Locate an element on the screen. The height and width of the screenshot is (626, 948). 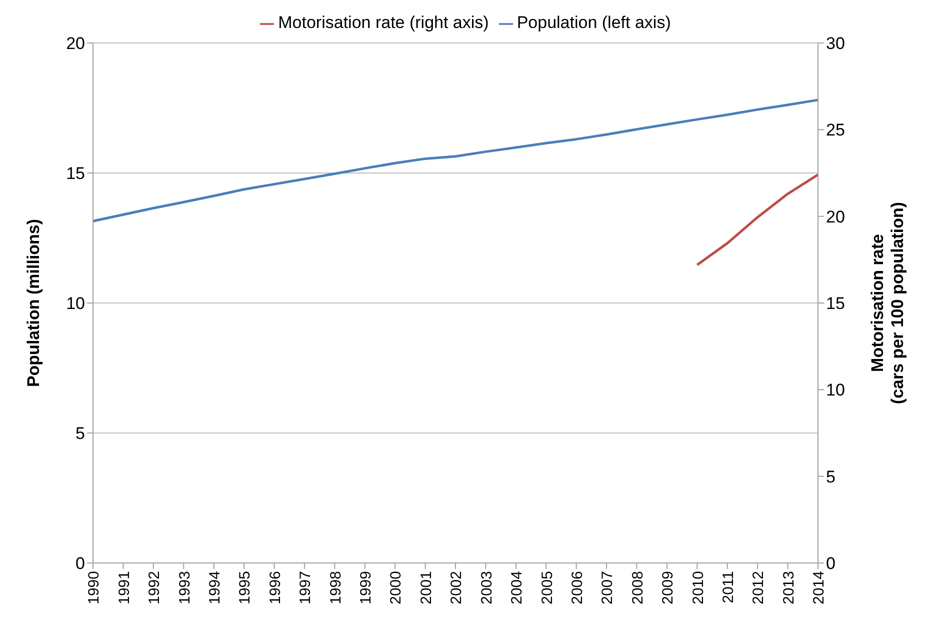
x-tick-label: 2014 is located at coordinates (819, 587).